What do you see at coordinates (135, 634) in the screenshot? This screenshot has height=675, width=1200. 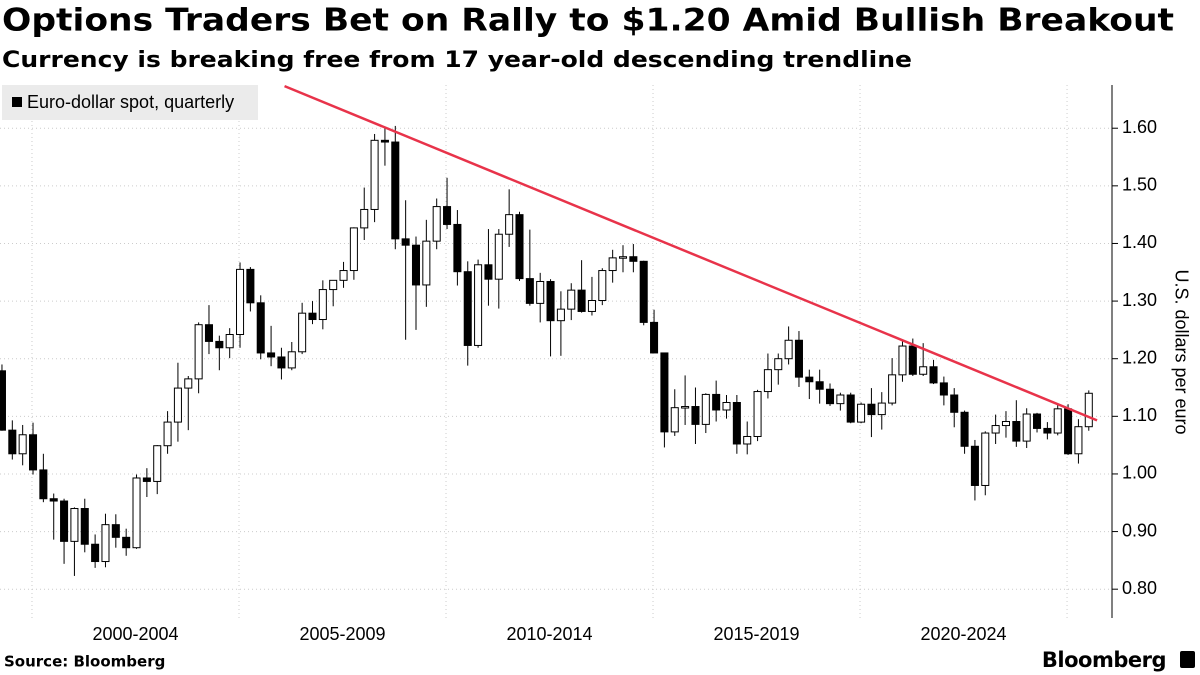 I see `x-tick-label: 2000-2004` at bounding box center [135, 634].